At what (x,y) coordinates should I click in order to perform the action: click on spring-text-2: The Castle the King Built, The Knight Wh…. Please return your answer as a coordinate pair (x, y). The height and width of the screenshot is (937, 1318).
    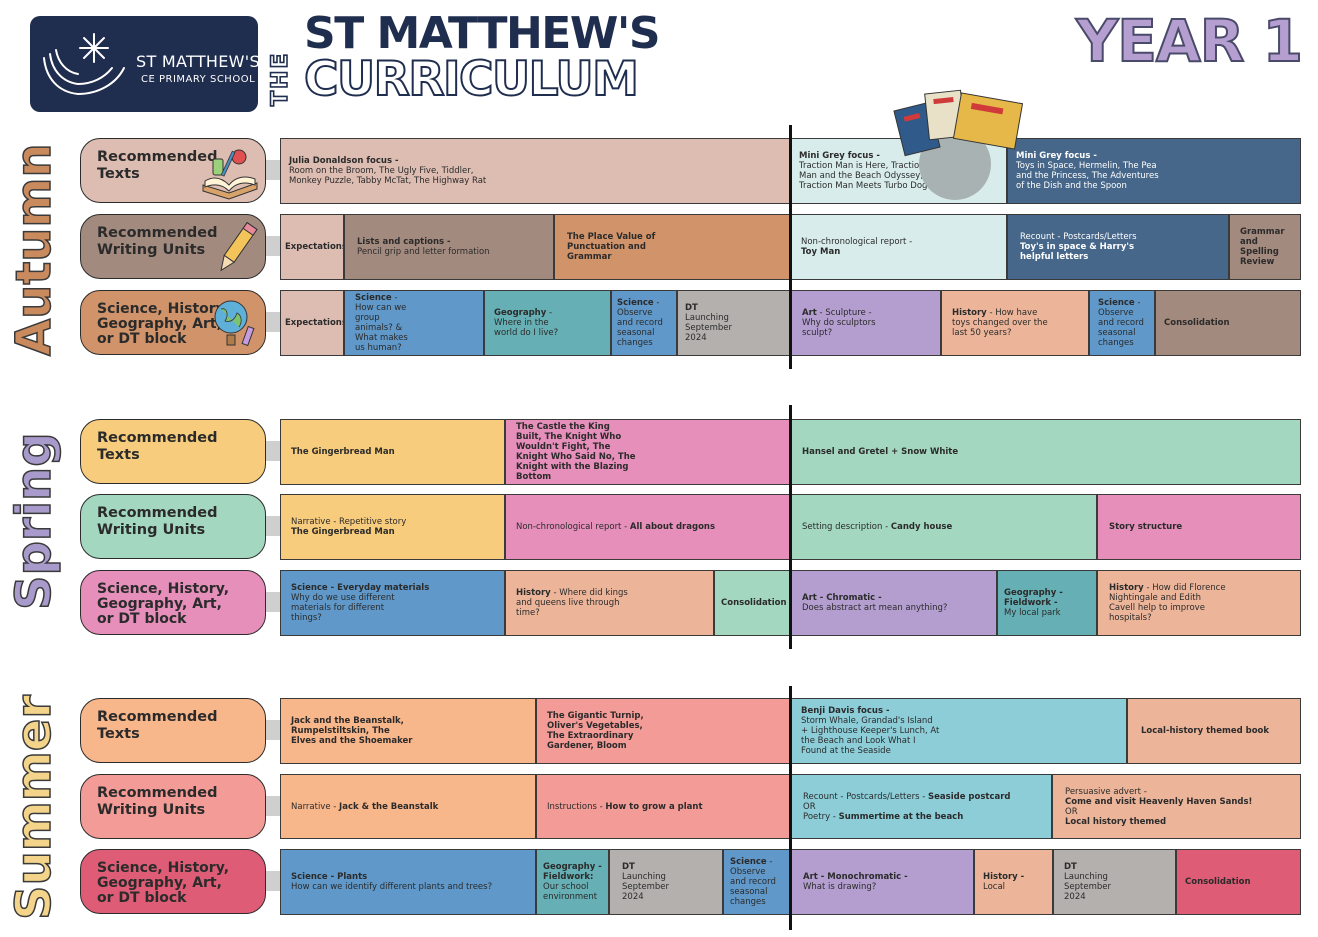
    Looking at the image, I should click on (647, 452).